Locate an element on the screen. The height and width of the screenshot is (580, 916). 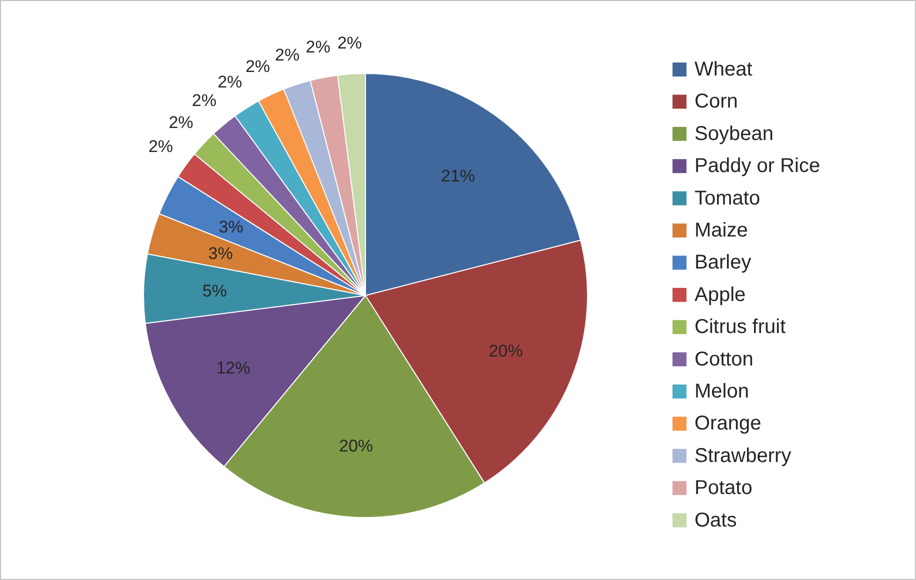
legend-label: Cotton is located at coordinates (724, 359).